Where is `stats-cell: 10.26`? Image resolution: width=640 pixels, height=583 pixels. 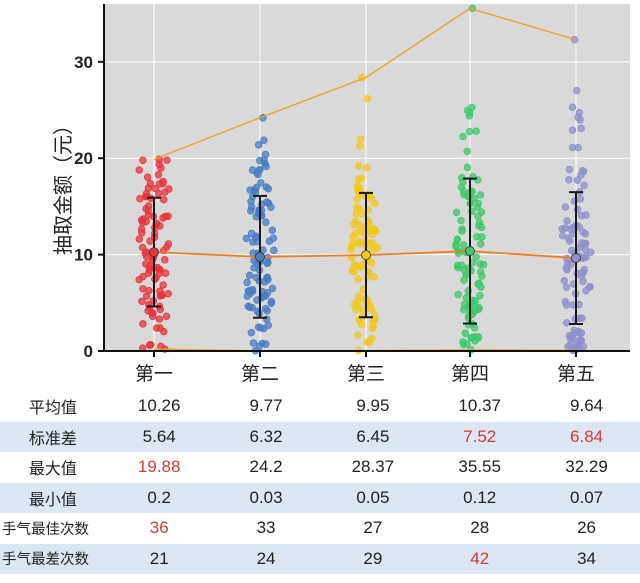 stats-cell: 10.26 is located at coordinates (159, 406).